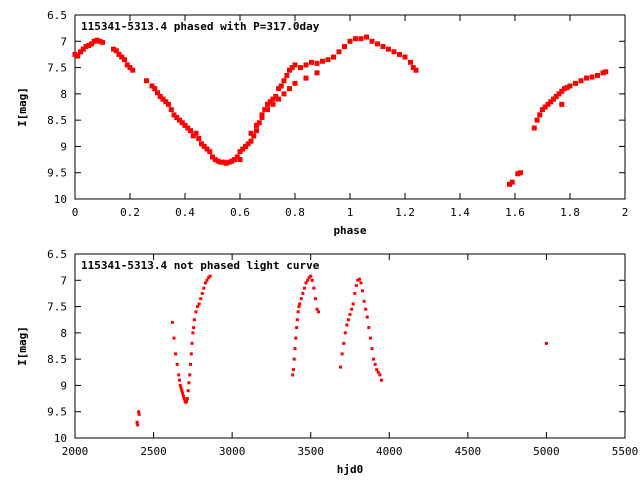 This screenshot has height=480, width=640. I want to click on bottom-y-tick-label: 7, so click(63, 280).